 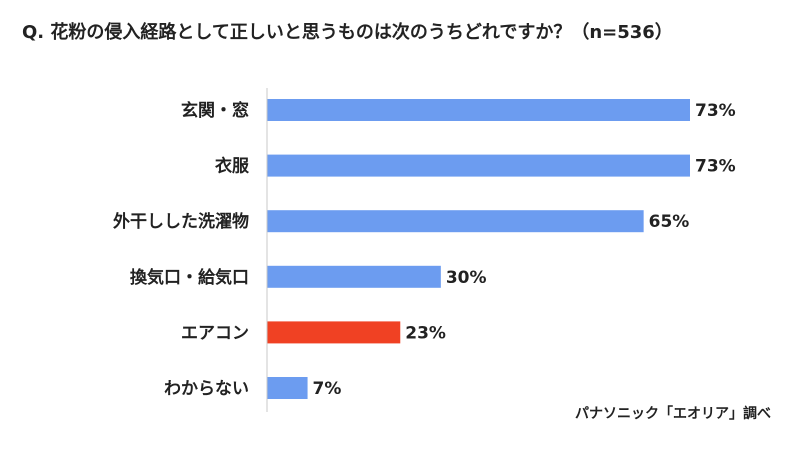 I want to click on category-label-1: 衣服, so click(x=232, y=166).